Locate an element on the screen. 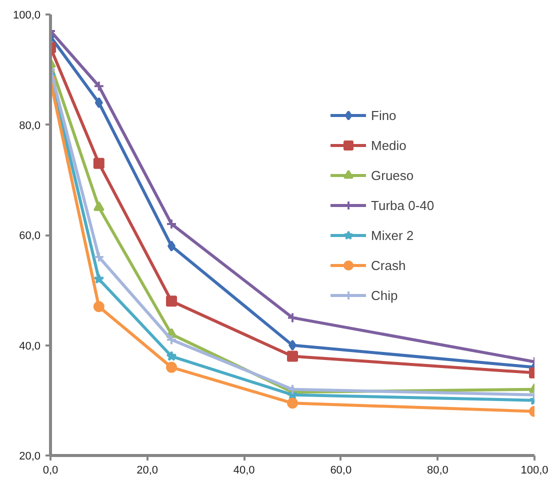 Image resolution: width=548 pixels, height=485 pixels. legend-label: Turba 0-40 is located at coordinates (402, 205).